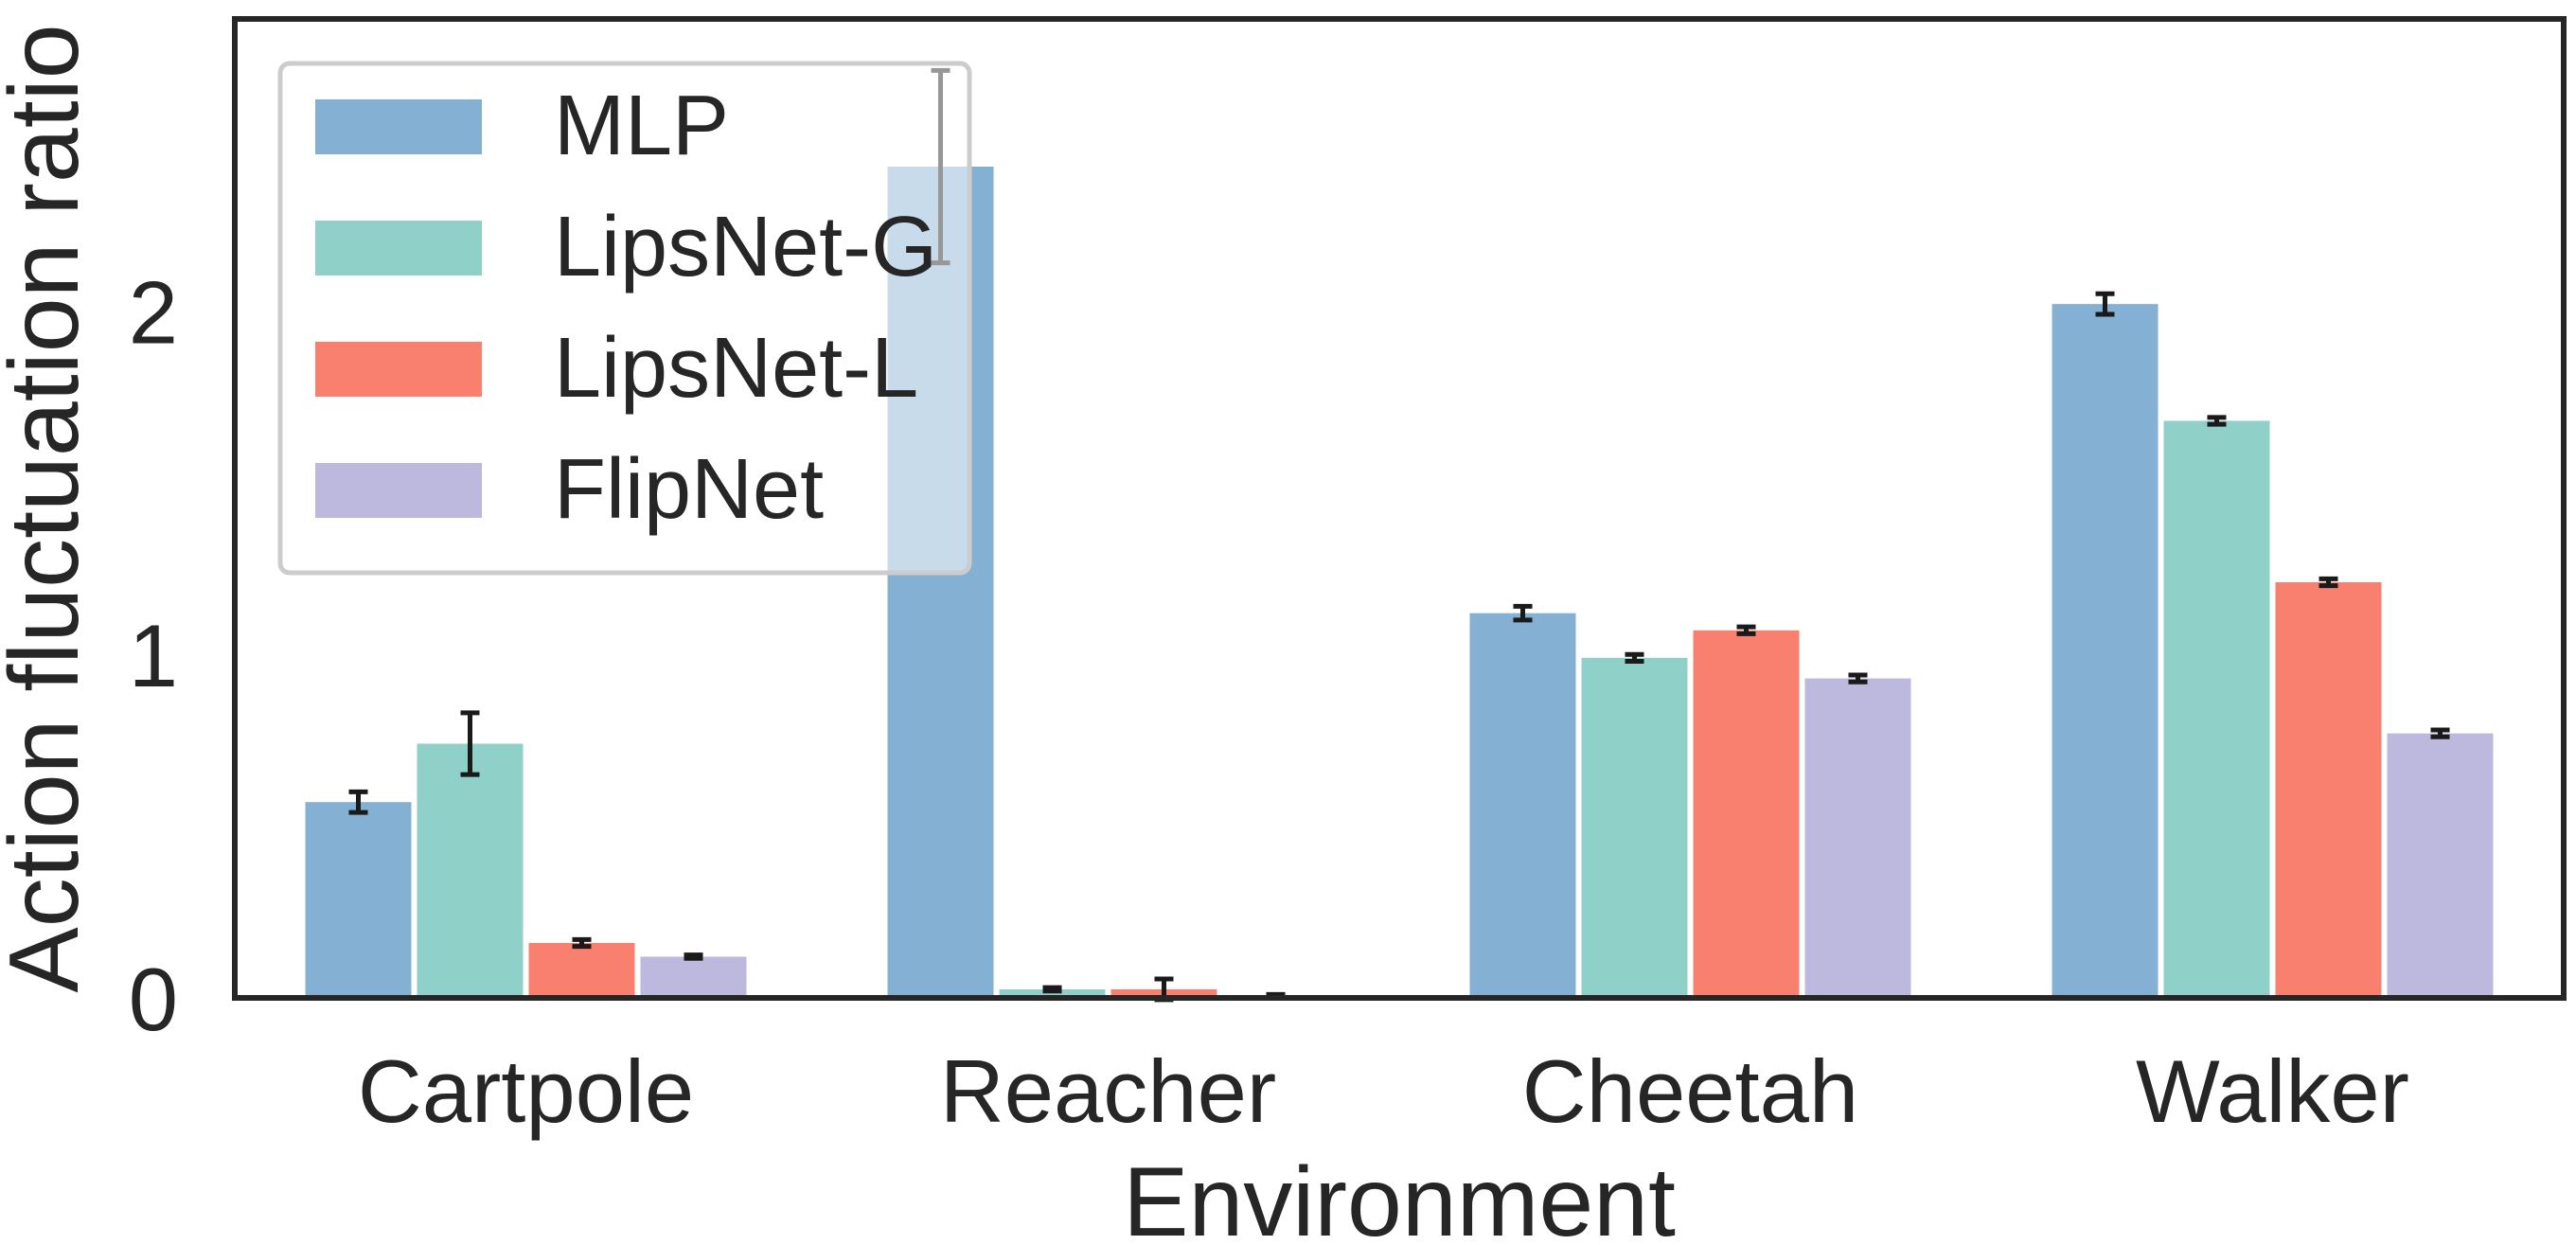 This screenshot has height=1245, width=2576. I want to click on legend: MLP LipsNet-G LipsNet-L FlipNet, so click(625, 318).